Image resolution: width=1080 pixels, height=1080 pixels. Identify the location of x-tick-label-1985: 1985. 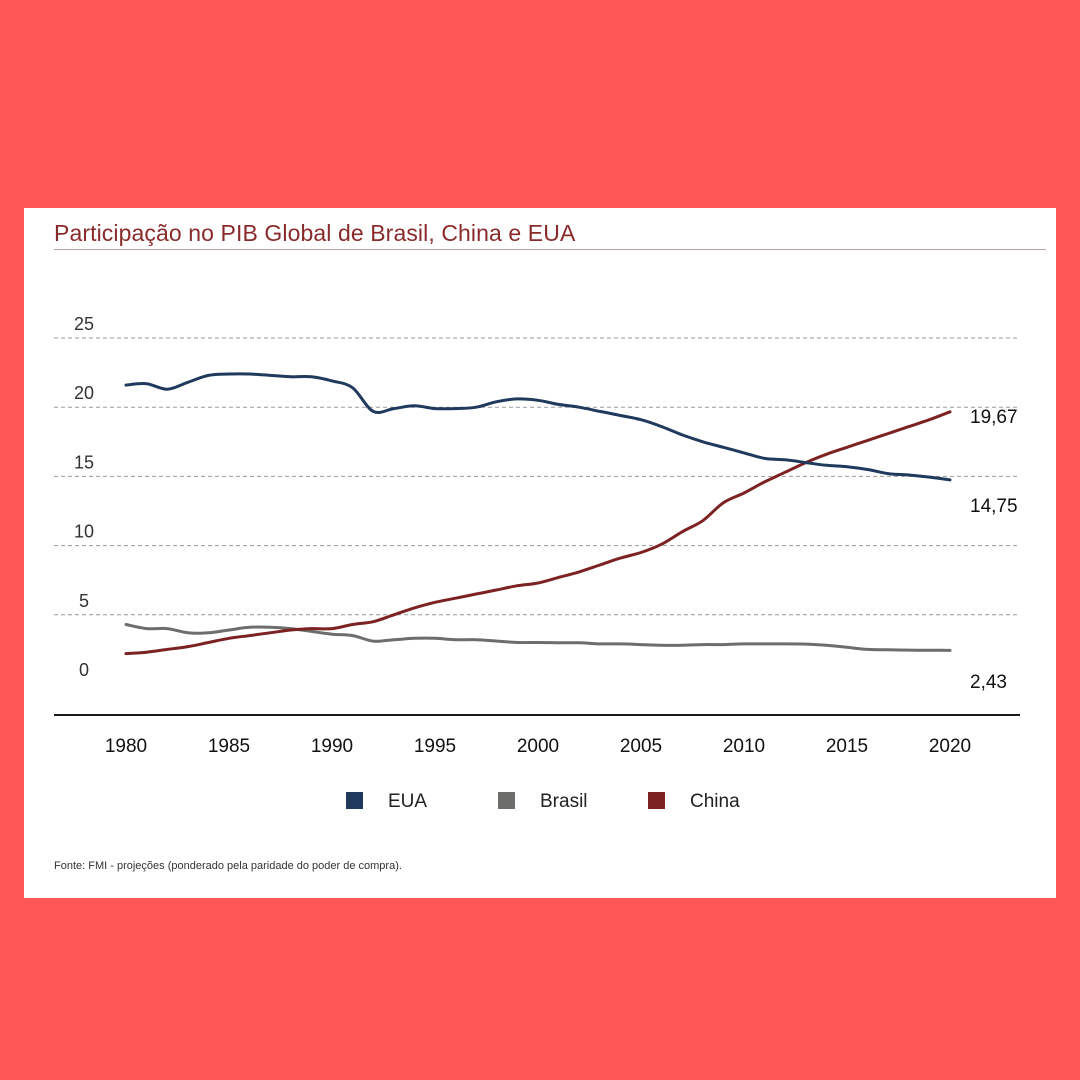
(229, 746).